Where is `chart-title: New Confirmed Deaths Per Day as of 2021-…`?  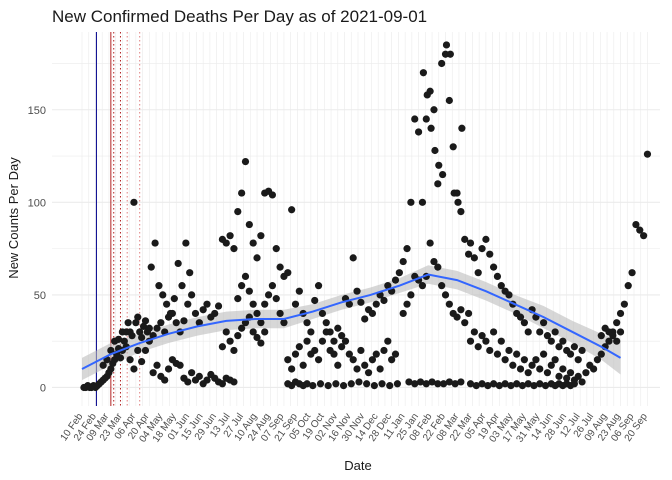
chart-title: New Confirmed Deaths Per Day as of 2021-… is located at coordinates (239, 16).